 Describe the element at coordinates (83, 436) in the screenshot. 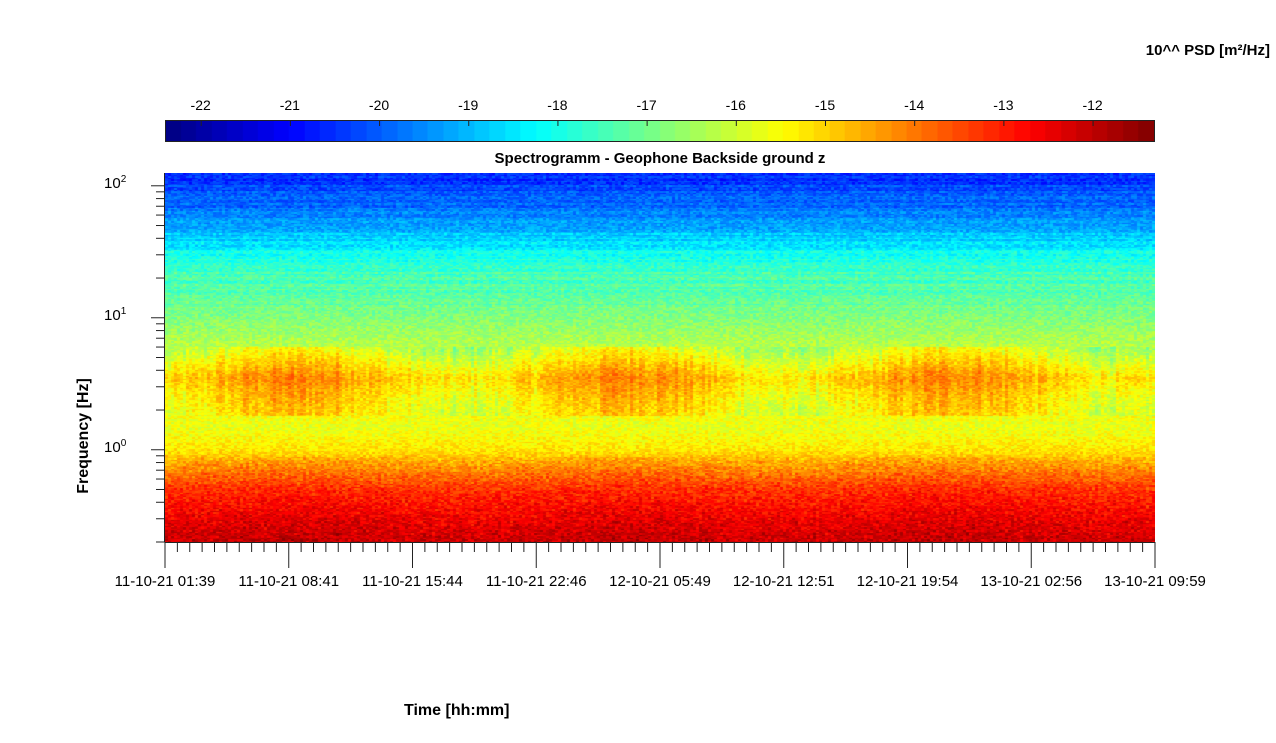

I see `y-axis-label: Frequency [Hz]` at that location.